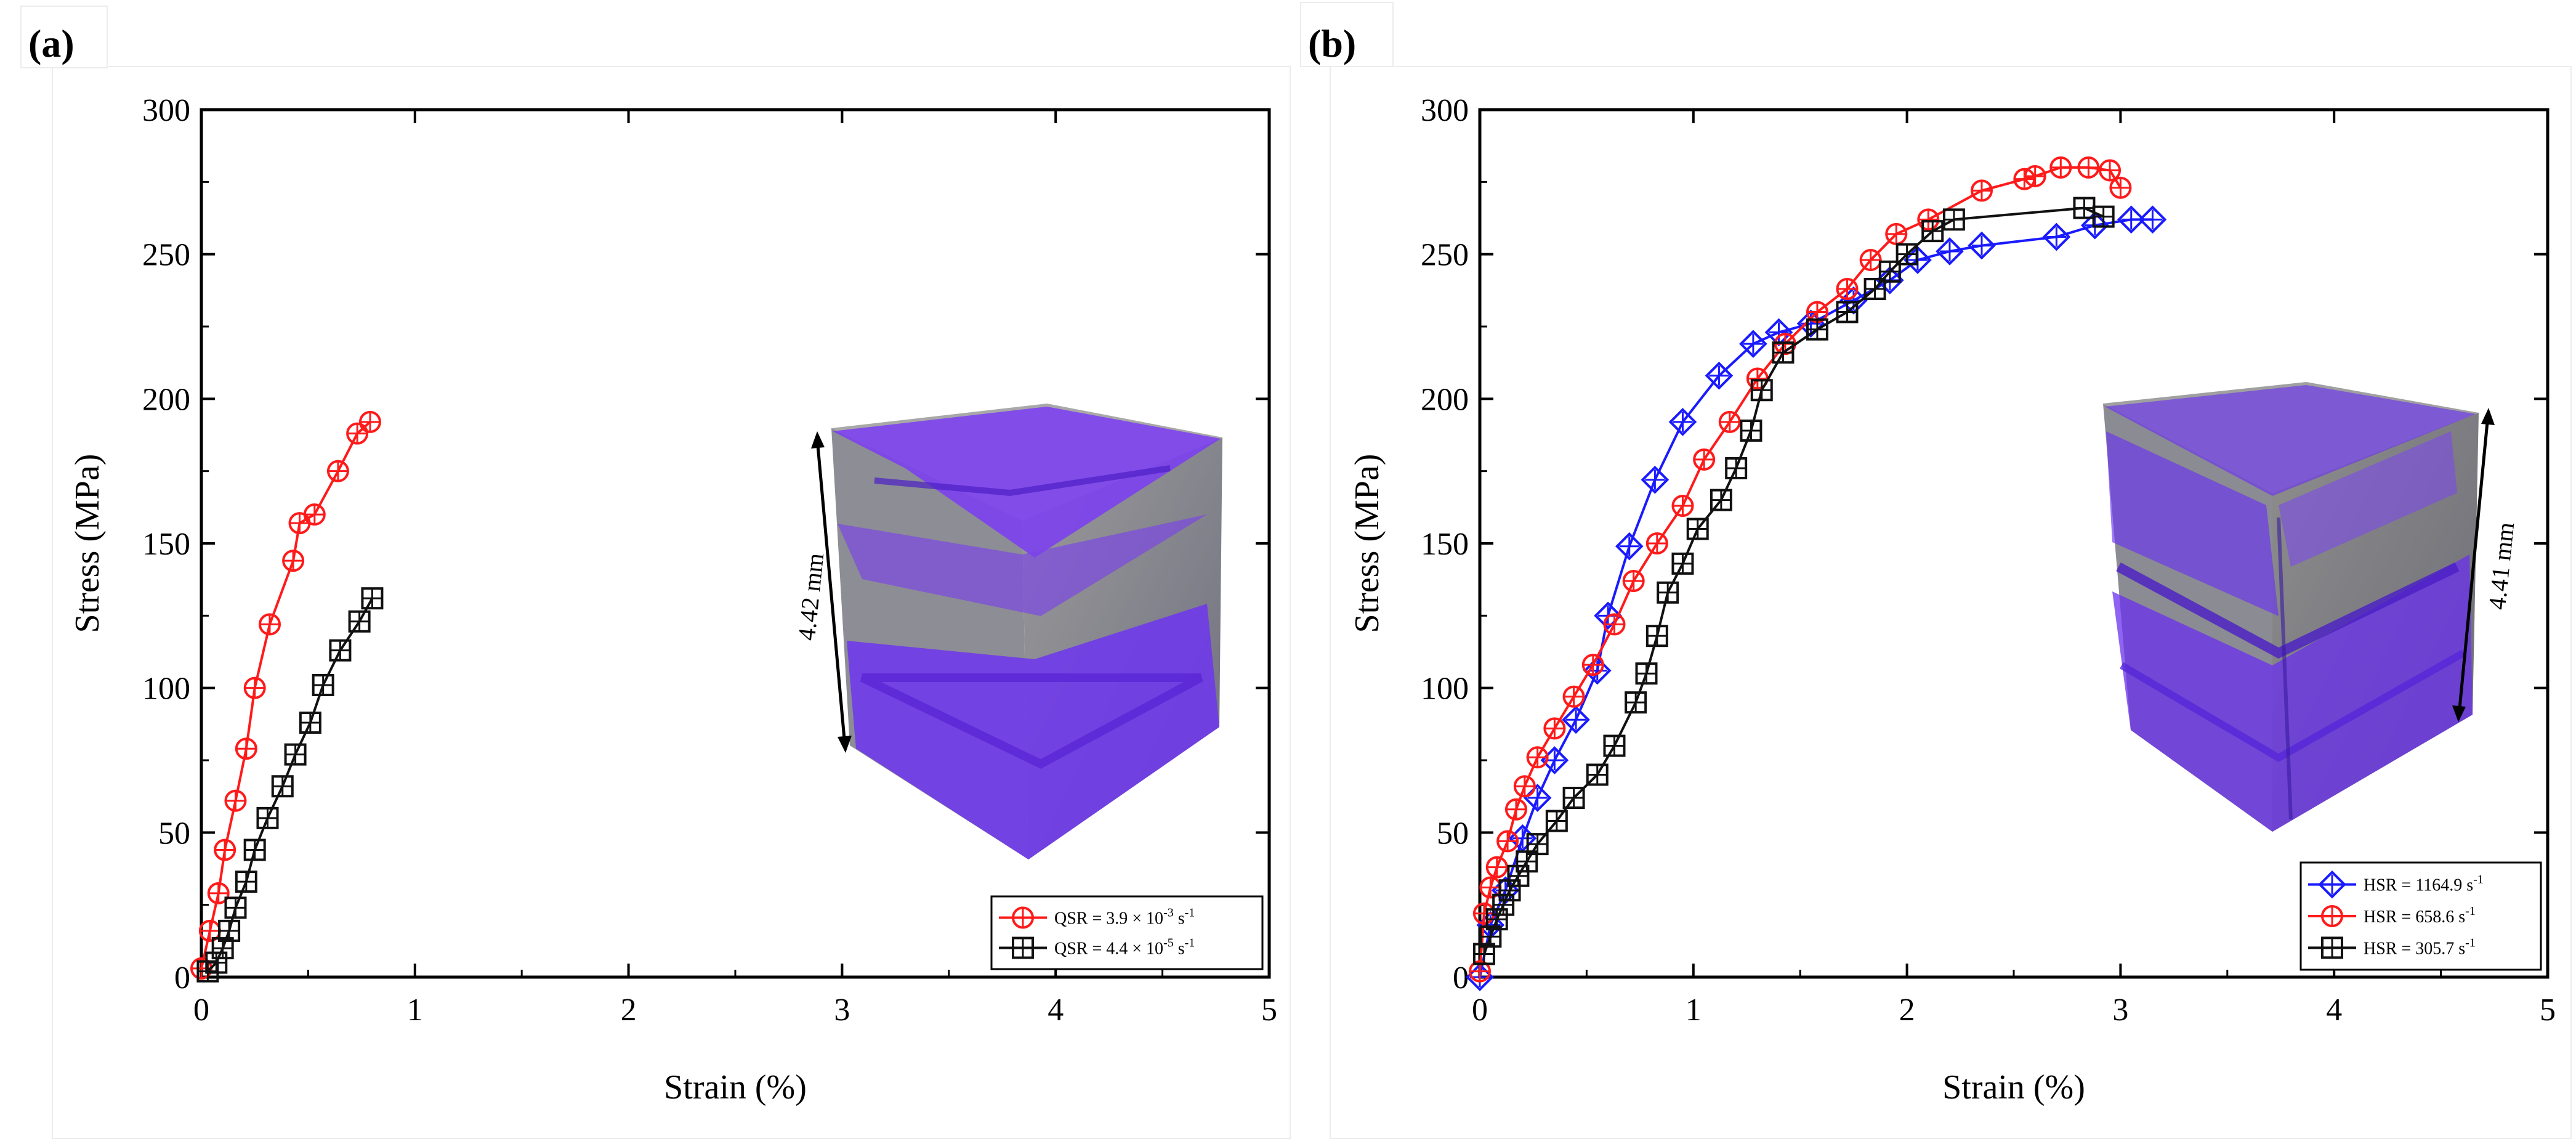 Image resolution: width=2576 pixels, height=1141 pixels. Describe the element at coordinates (1445, 689) in the screenshot. I see `panel-b-y-tick-label: 100` at that location.